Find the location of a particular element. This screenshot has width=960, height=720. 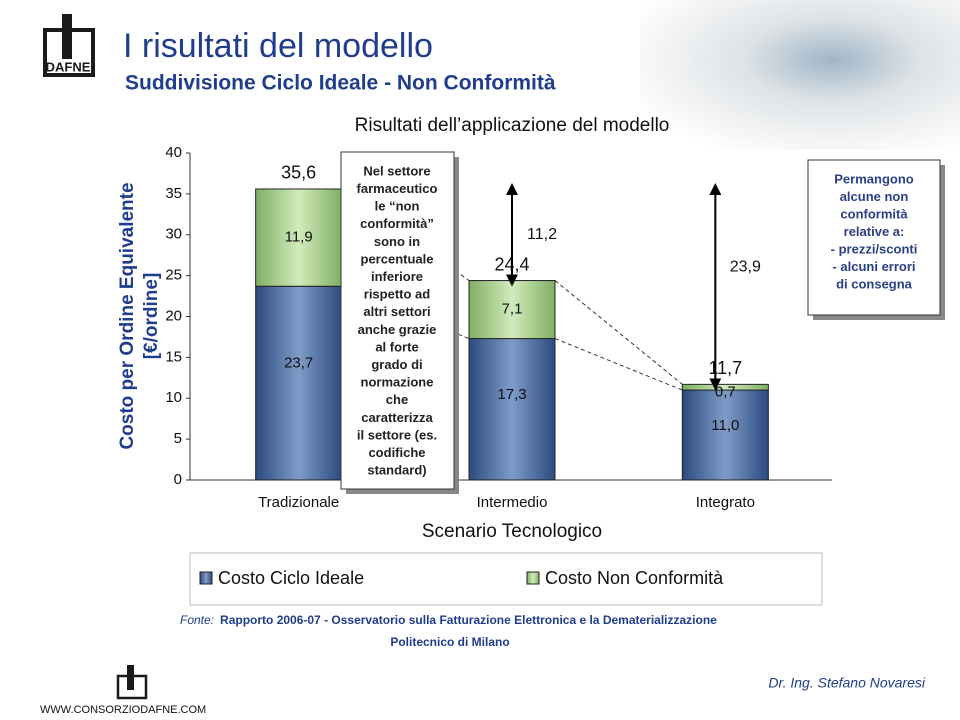

author: Dr. Ing. Stefano Novaresi is located at coordinates (847, 683).